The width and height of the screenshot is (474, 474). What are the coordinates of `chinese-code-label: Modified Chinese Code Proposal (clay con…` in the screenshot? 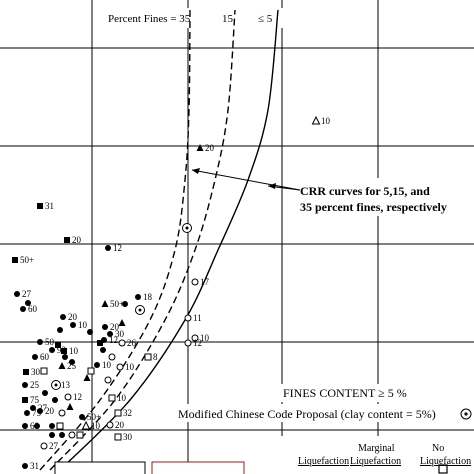 It's located at (307, 414).